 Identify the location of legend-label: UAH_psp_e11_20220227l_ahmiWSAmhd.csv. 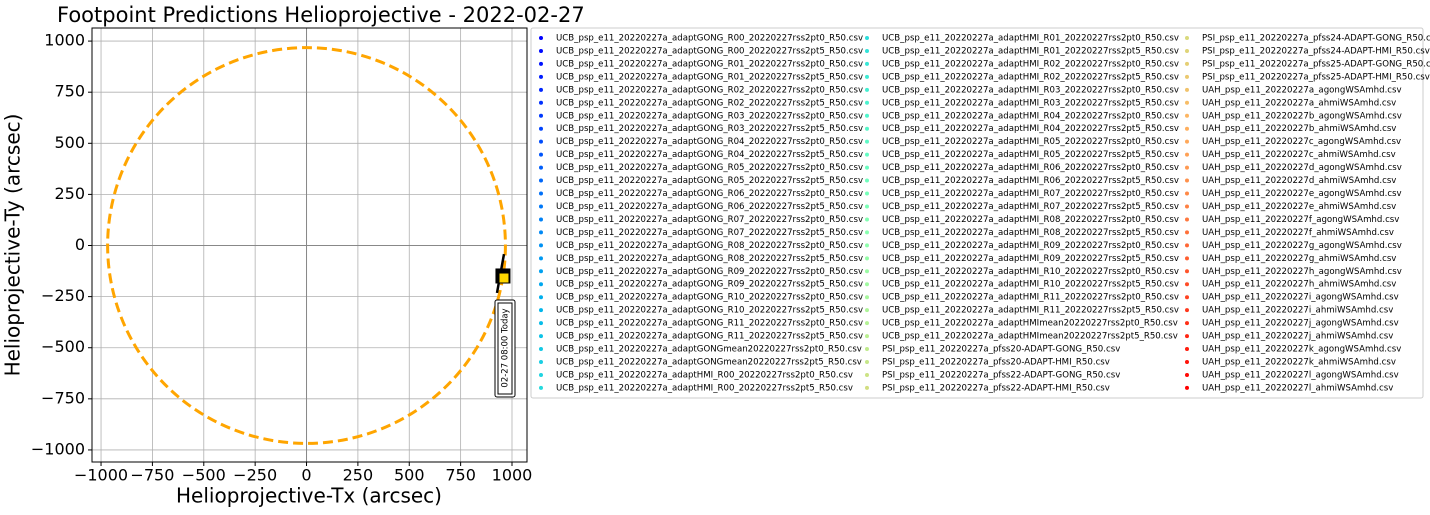
(1297, 388).